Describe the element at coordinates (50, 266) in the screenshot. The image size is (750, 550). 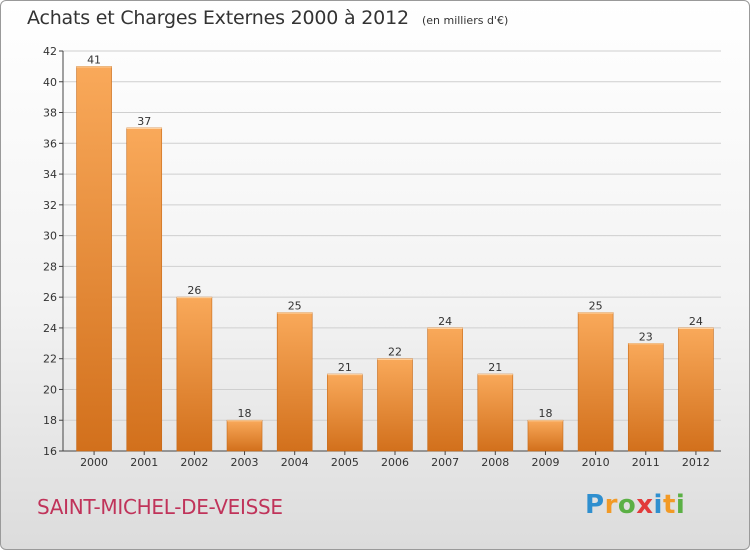
I see `y-tick-label: 28` at that location.